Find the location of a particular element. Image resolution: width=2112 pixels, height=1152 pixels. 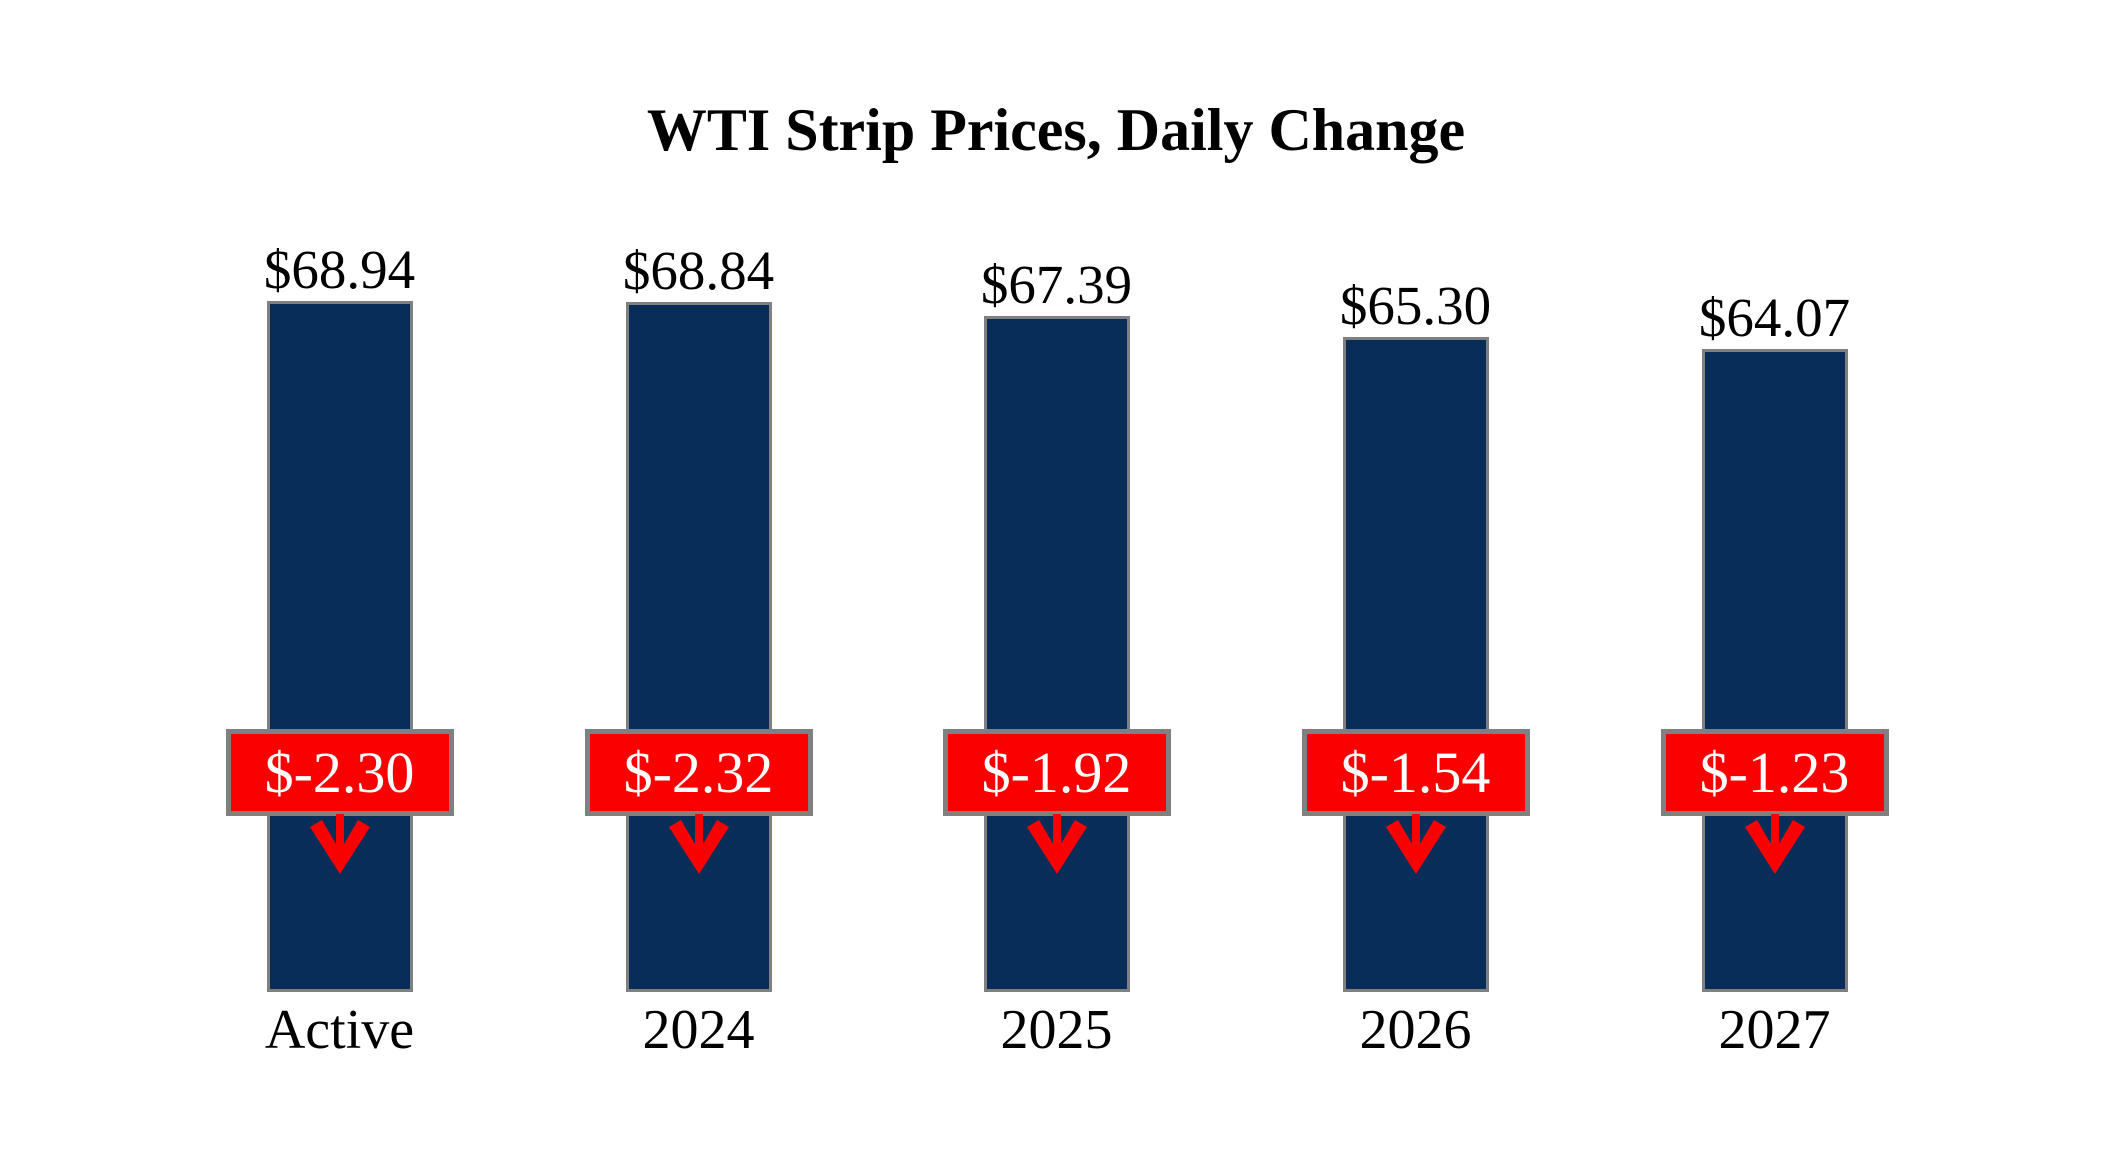

daily-change-value: $-2.30 is located at coordinates (339, 772).